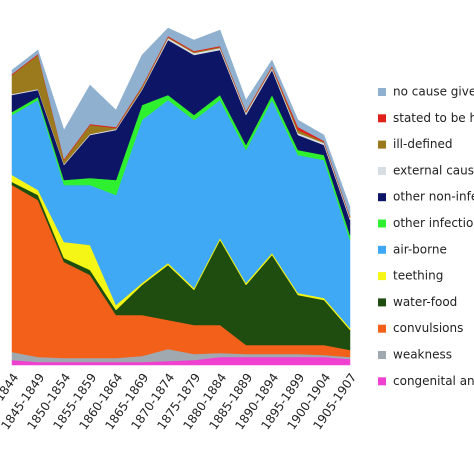 The image size is (474, 474). What do you see at coordinates (422, 355) in the screenshot?
I see `legend-label: weakness` at bounding box center [422, 355].